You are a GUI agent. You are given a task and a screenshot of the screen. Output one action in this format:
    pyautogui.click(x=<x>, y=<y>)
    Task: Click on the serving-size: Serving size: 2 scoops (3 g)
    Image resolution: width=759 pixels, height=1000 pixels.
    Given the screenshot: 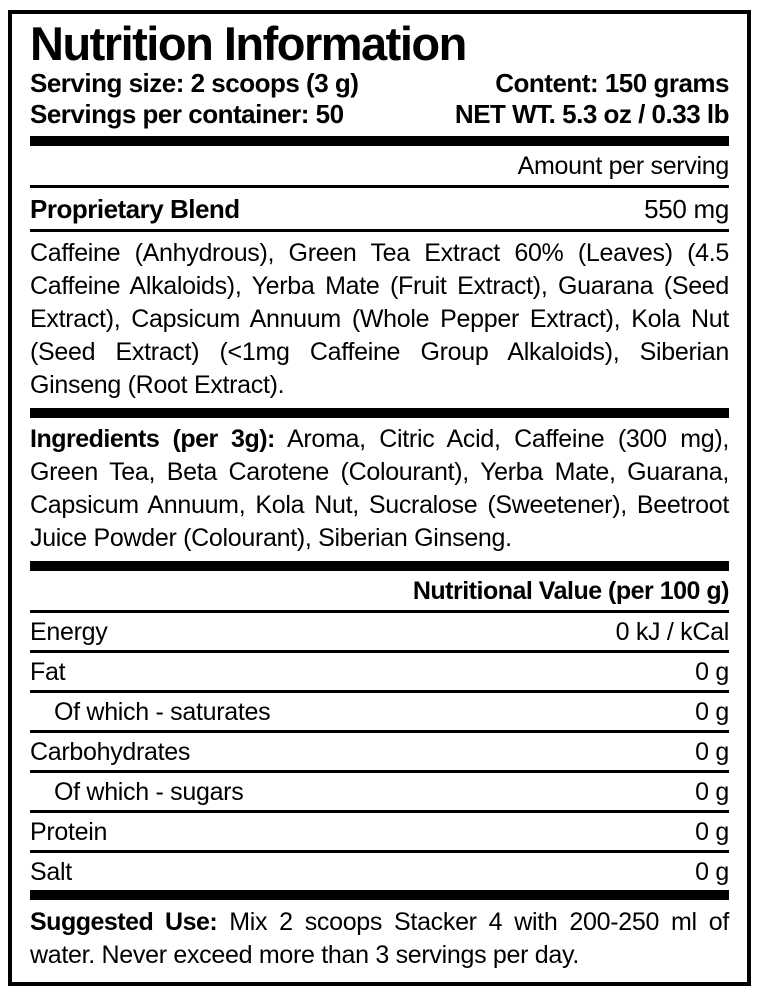 What is the action you would take?
    pyautogui.click(x=194, y=82)
    